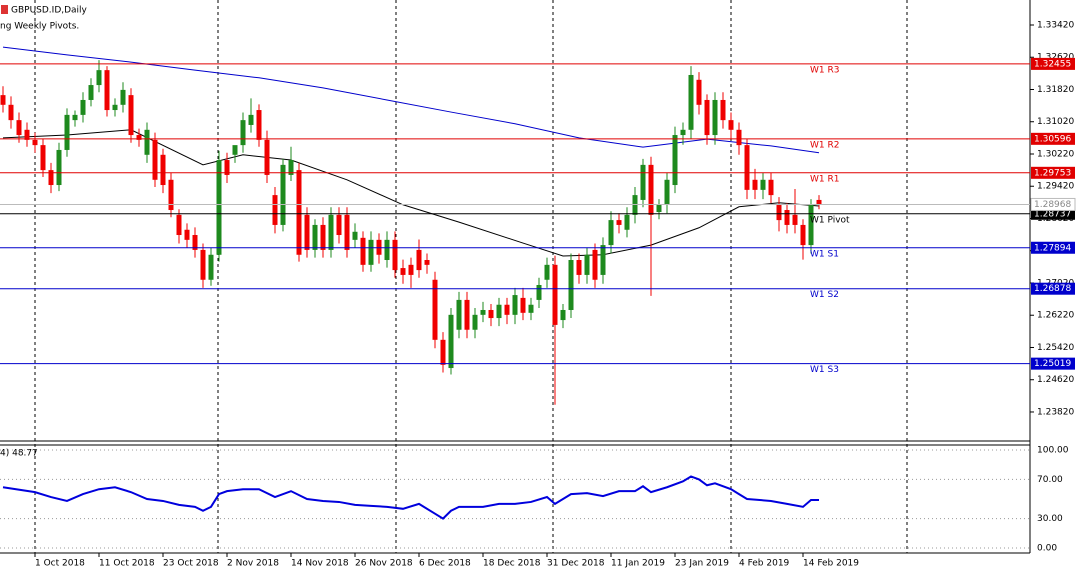 The image size is (1079, 575). Describe the element at coordinates (702, 564) in the screenshot. I see `x-tick-label: 23 Jan 2019` at that location.